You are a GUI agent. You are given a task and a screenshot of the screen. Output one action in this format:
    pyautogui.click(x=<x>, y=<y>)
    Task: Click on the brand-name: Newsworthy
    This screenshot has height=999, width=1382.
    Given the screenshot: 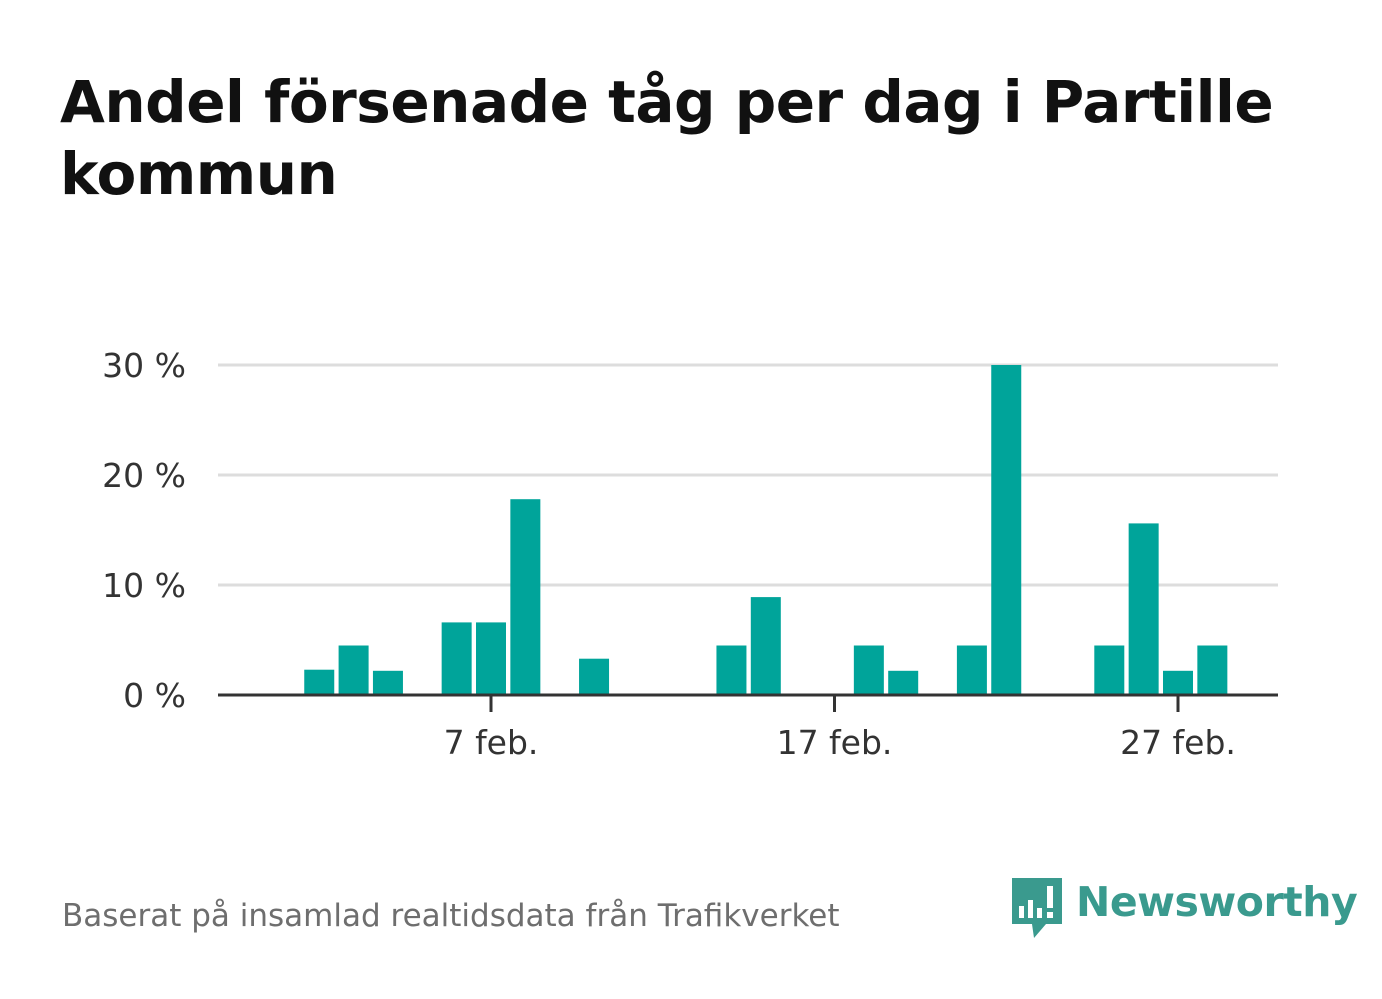 What is the action you would take?
    pyautogui.click(x=1217, y=902)
    